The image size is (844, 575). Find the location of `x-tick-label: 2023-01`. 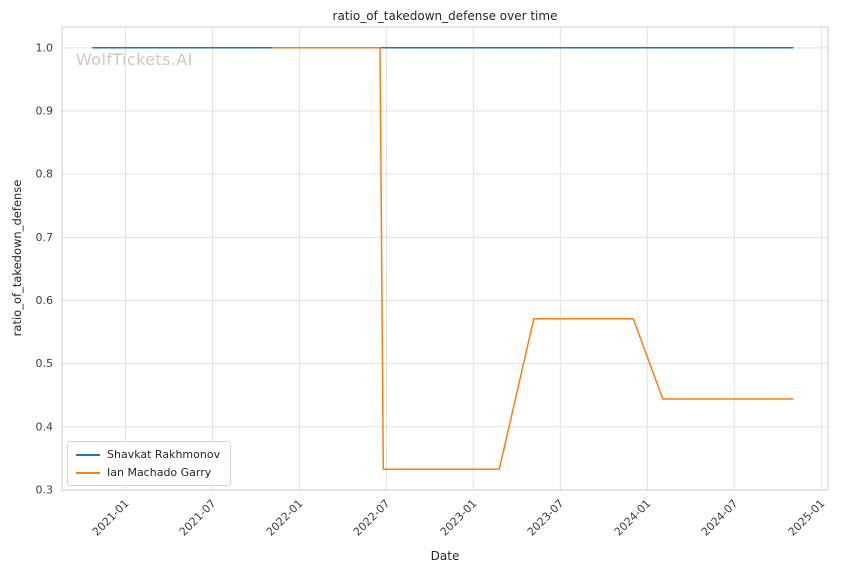

x-tick-label: 2023-01 is located at coordinates (459, 518).